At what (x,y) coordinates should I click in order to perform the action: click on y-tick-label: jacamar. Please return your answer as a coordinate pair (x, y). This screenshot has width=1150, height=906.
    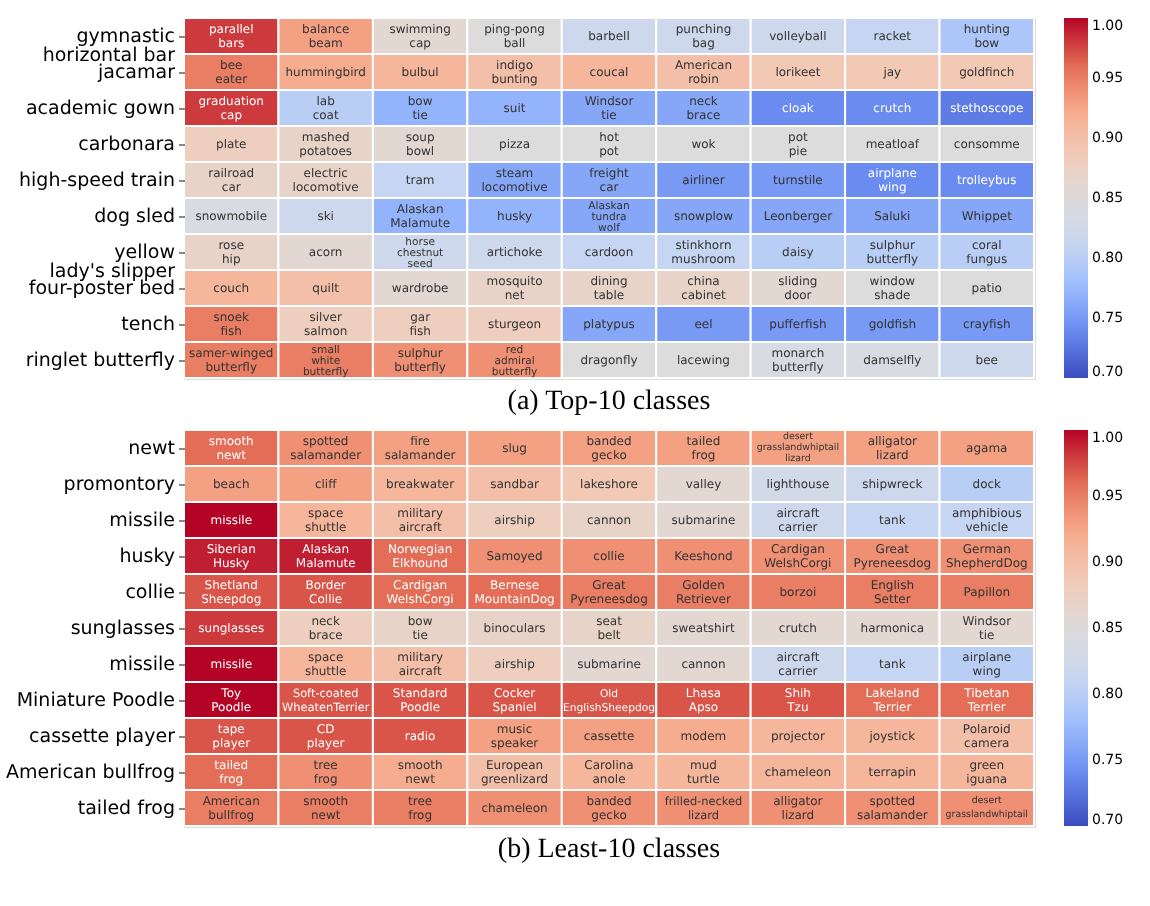
    Looking at the image, I should click on (136, 73).